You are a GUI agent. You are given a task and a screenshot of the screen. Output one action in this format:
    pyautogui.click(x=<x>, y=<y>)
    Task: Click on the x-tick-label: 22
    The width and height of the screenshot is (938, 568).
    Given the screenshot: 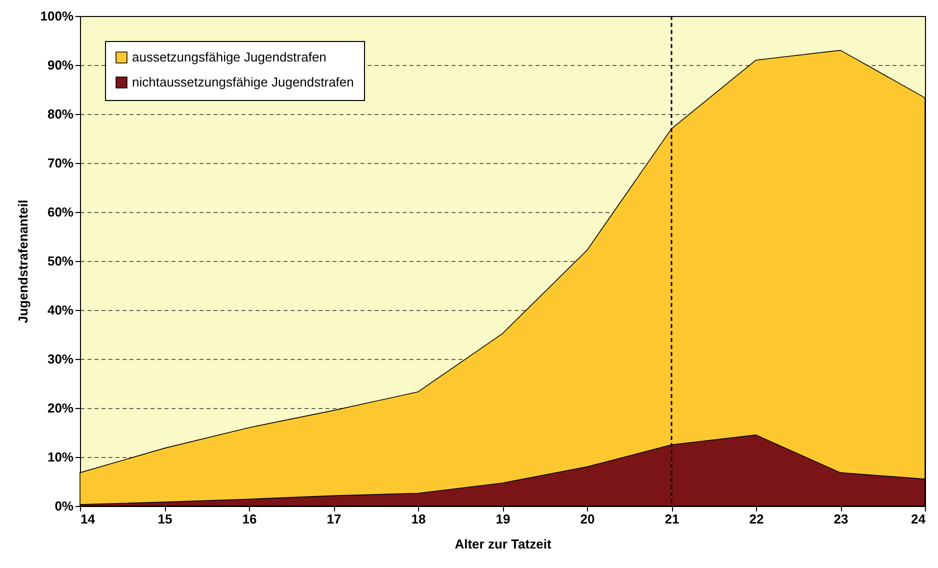 What is the action you would take?
    pyautogui.click(x=756, y=519)
    